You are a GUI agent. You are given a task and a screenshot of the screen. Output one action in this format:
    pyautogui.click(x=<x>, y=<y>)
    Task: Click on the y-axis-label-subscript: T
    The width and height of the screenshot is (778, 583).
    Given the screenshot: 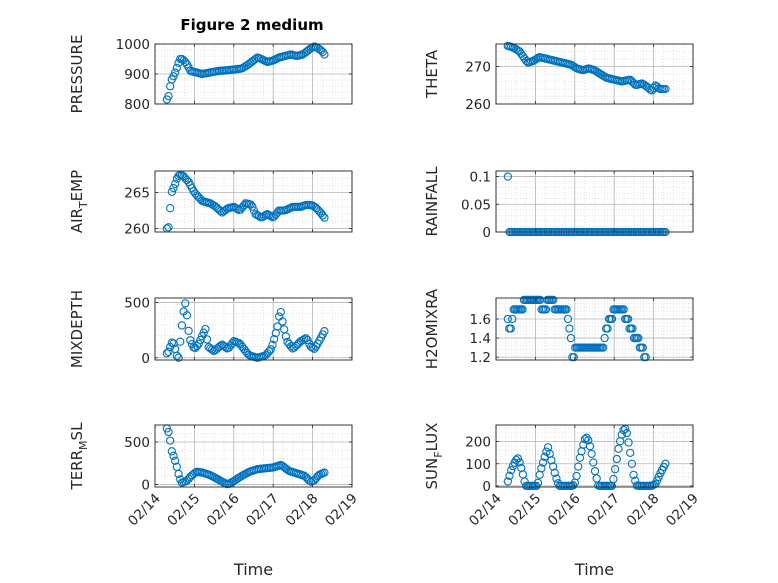 What is the action you would take?
    pyautogui.click(x=83, y=205)
    